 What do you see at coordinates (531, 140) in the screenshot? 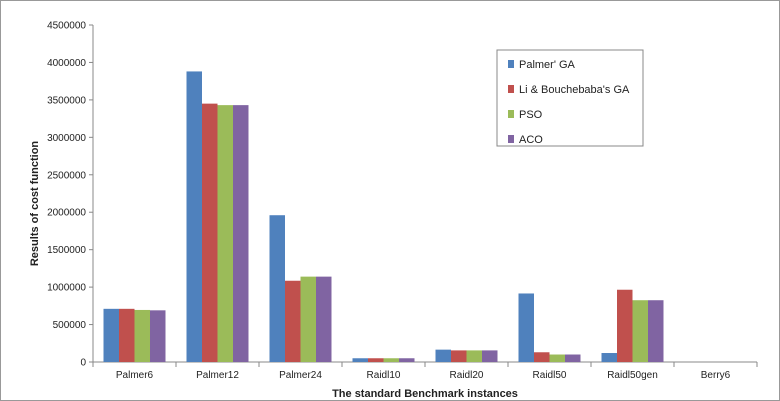
I see `legend-entry: ACO` at bounding box center [531, 140].